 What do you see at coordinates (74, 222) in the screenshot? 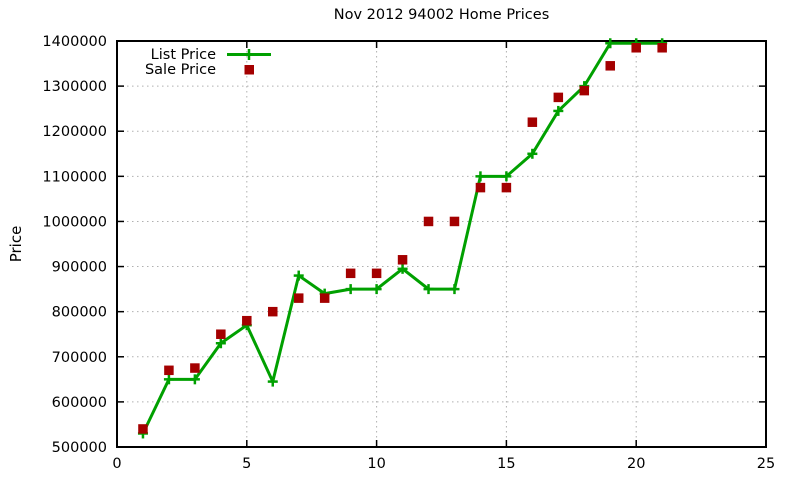
I see `y-tick-label: 1000000` at bounding box center [74, 222].